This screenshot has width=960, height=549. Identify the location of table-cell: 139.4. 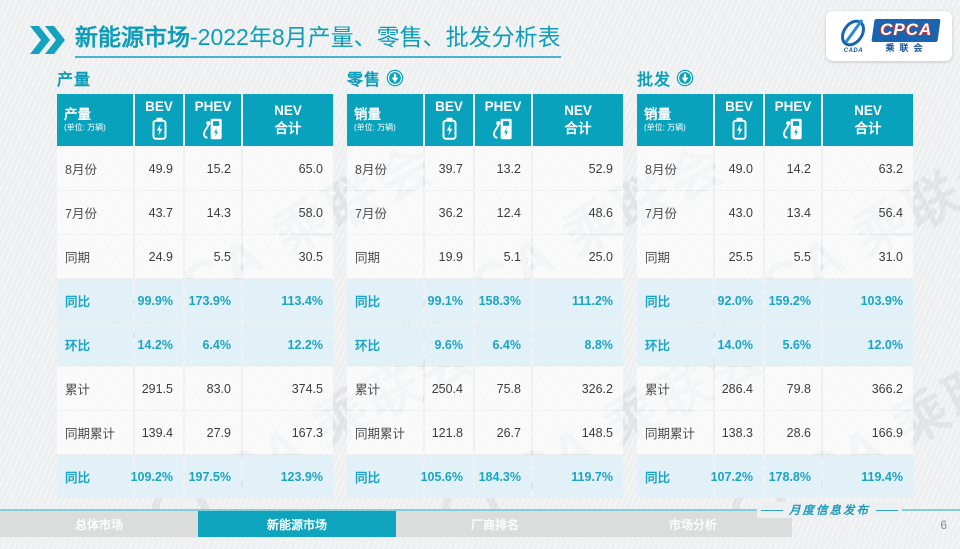
(159, 432).